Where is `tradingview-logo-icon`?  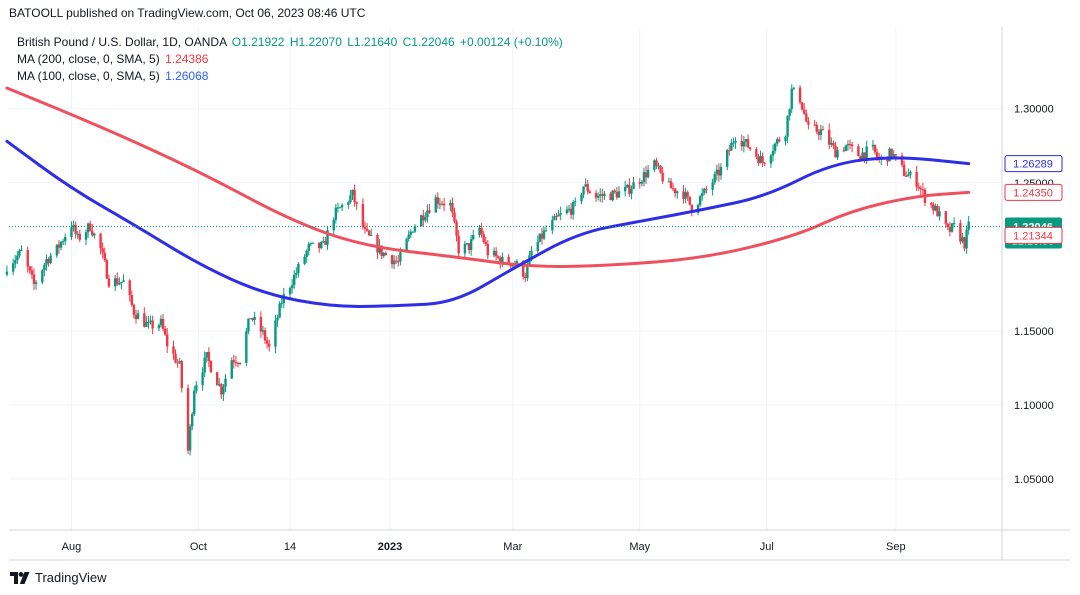
tradingview-logo-icon is located at coordinates (20, 577).